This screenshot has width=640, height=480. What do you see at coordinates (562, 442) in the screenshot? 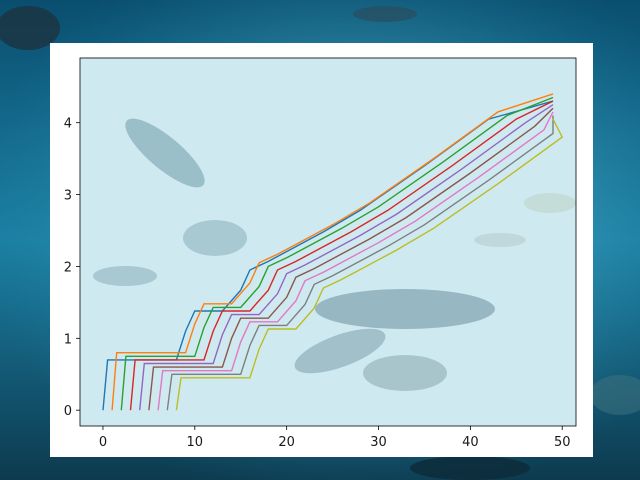
I see `x-tick-label: 50` at bounding box center [562, 442].